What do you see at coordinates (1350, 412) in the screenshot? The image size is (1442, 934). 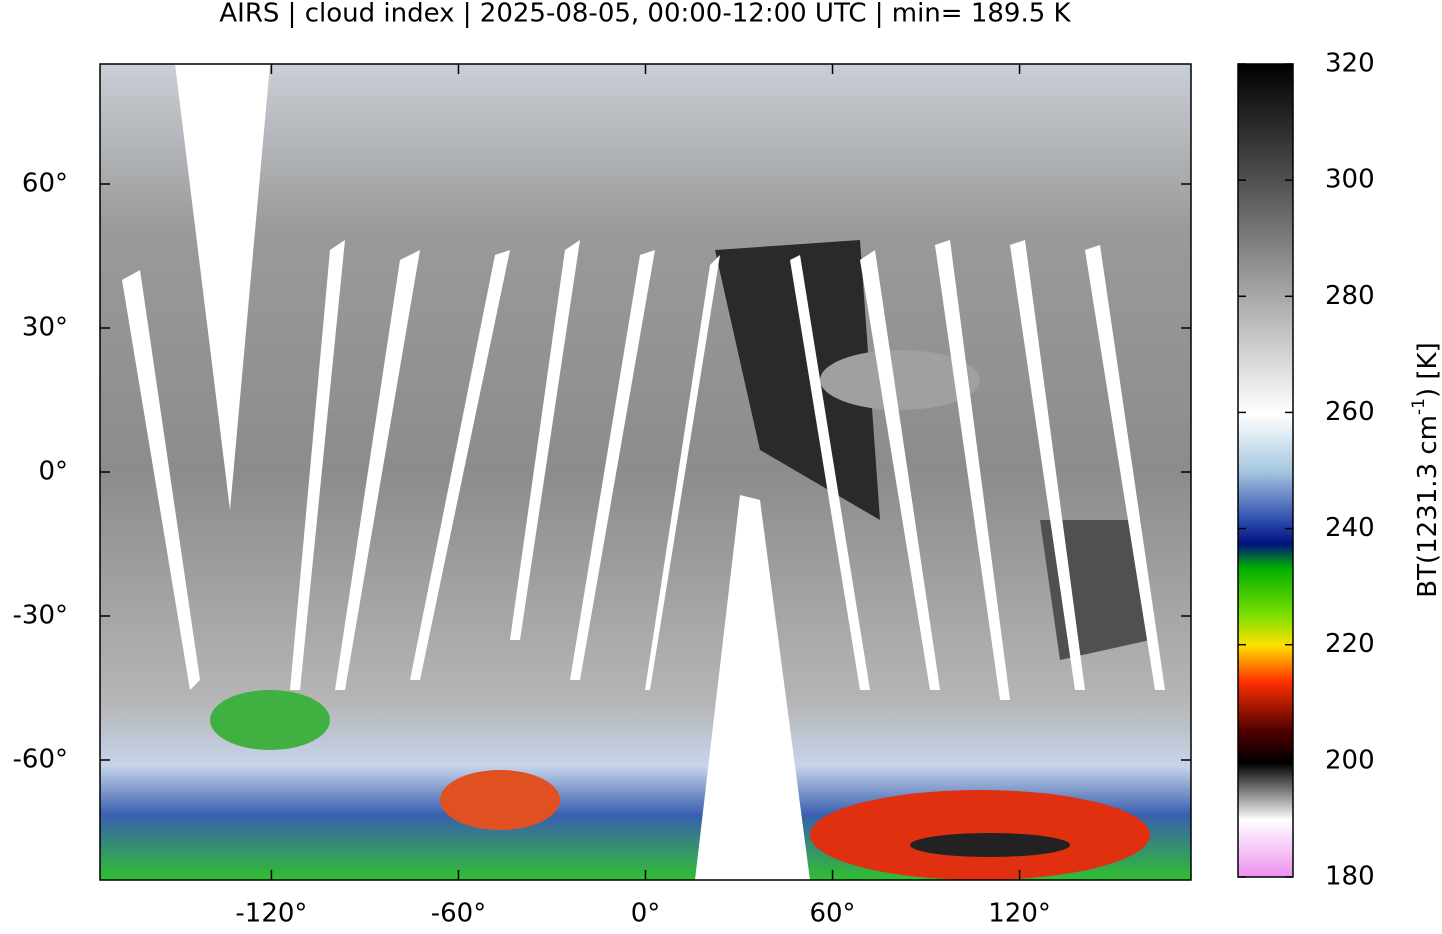 I see `colorbar-tick-label: 260` at bounding box center [1350, 412].